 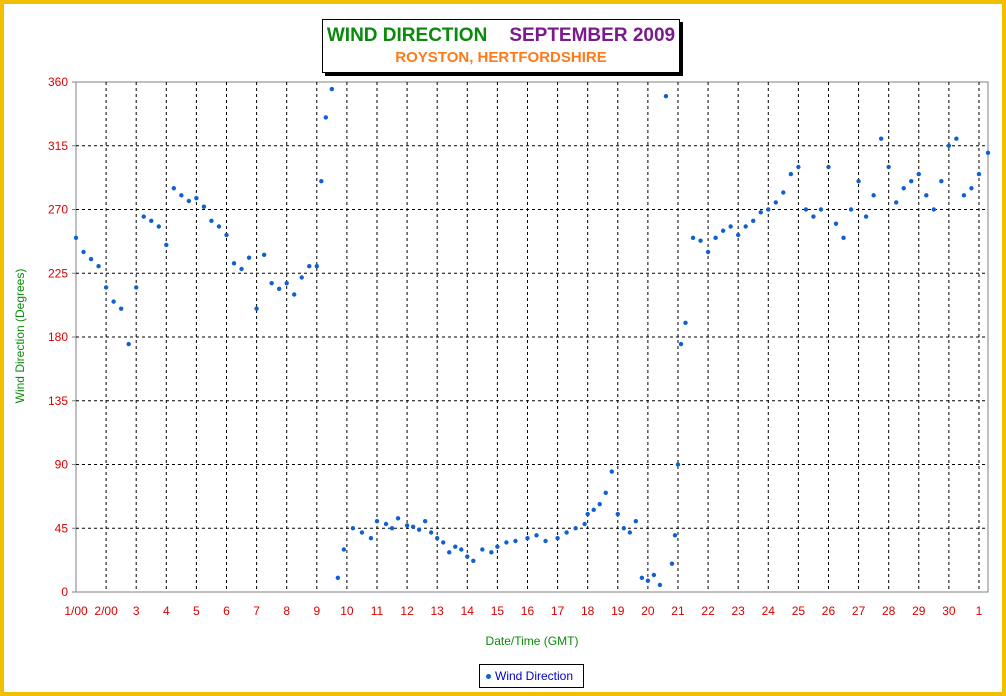 What do you see at coordinates (769, 611) in the screenshot?
I see `x-tick-label: 24` at bounding box center [769, 611].